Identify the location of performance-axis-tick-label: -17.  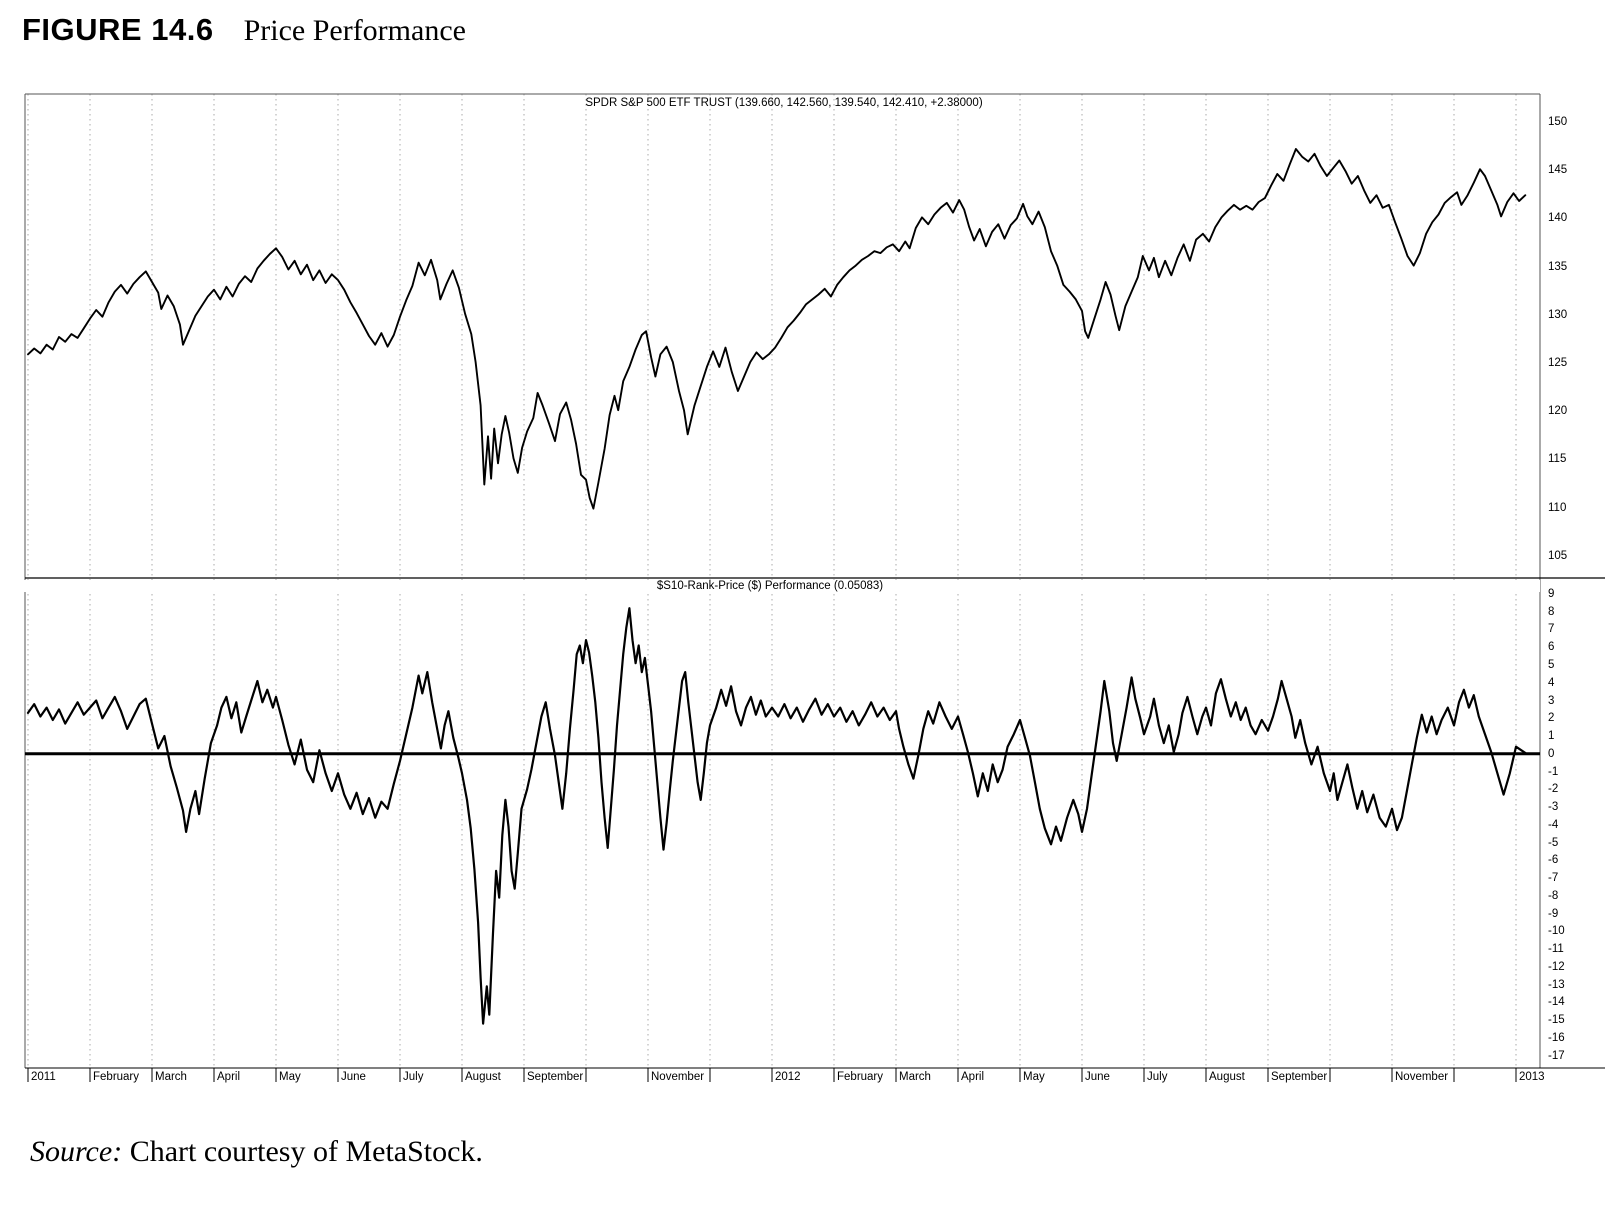
(1556, 1055).